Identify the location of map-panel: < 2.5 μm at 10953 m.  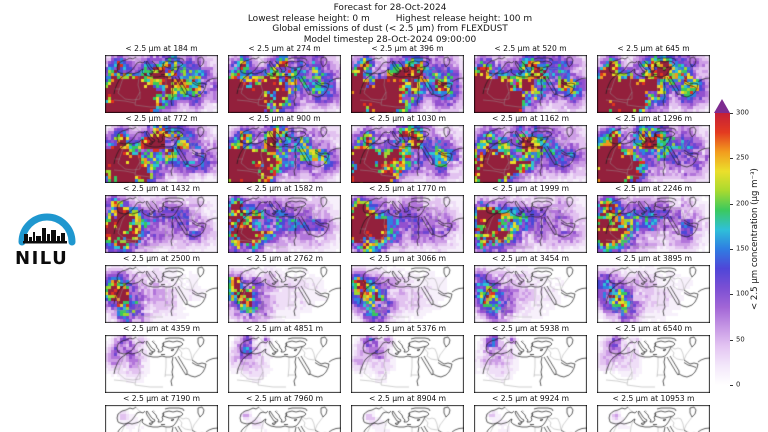
(653, 413).